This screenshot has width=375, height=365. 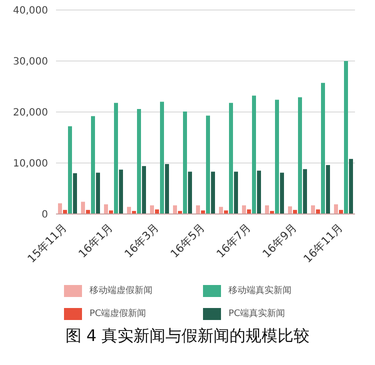 What do you see at coordinates (323, 243) in the screenshot?
I see `x-tick-label: 16年11月` at bounding box center [323, 243].